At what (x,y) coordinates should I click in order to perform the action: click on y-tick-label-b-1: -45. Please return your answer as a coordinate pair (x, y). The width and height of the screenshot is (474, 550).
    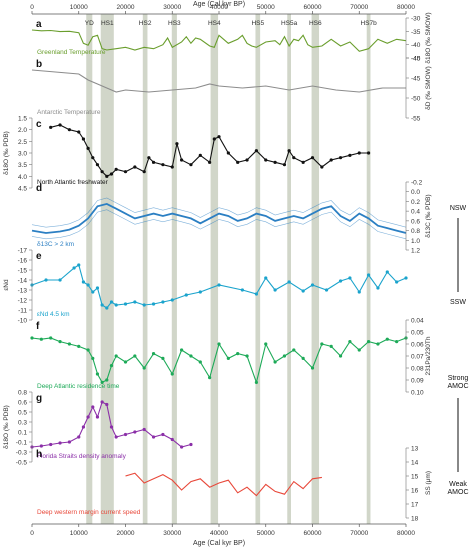
    Looking at the image, I should click on (416, 79).